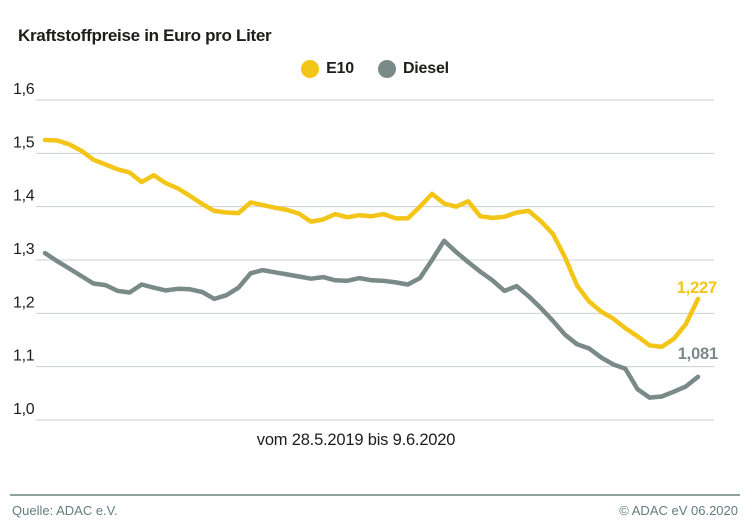 This screenshot has height=528, width=750. What do you see at coordinates (356, 440) in the screenshot?
I see `x-axis-caption: vom 28.5.2019 bis 9.6.2020` at bounding box center [356, 440].